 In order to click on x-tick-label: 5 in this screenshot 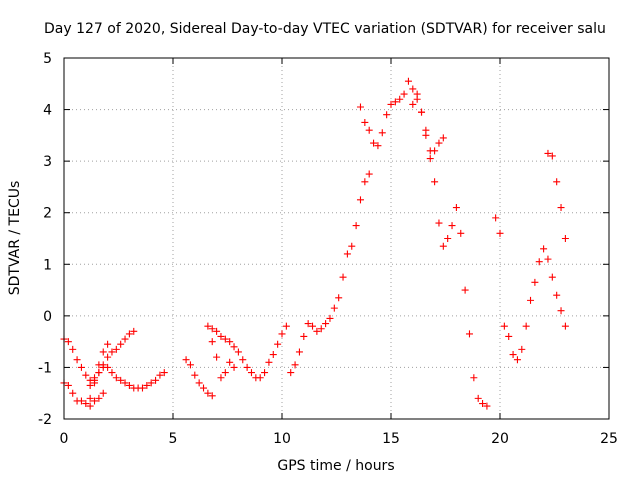, I will do `click(173, 439)`.